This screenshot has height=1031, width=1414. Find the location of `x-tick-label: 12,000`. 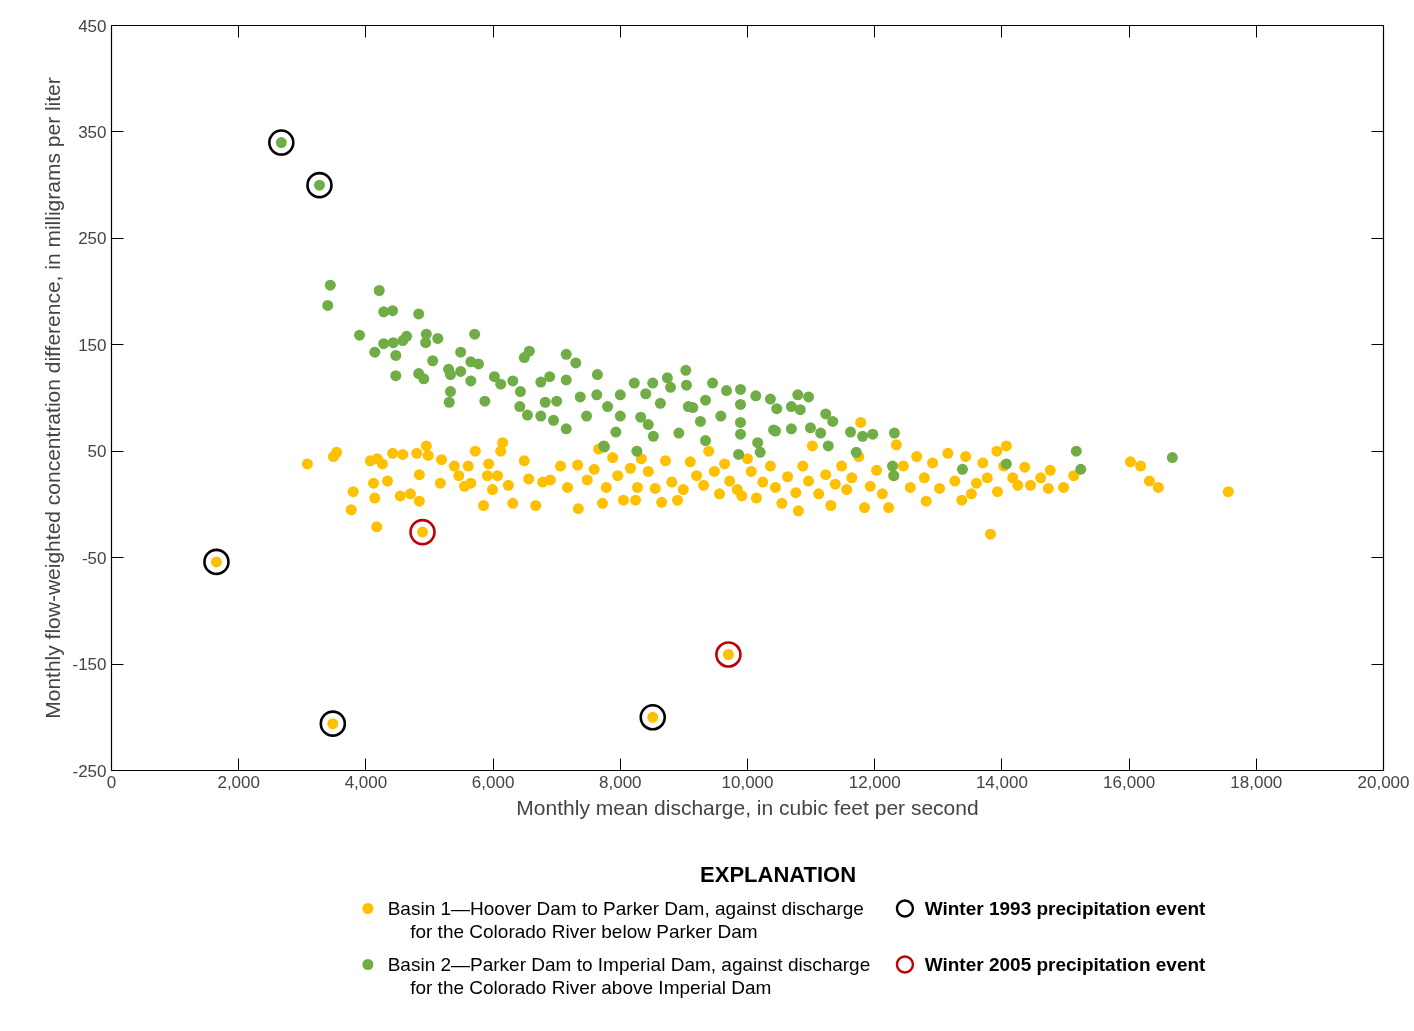

x-tick-label: 12,000 is located at coordinates (874, 782).